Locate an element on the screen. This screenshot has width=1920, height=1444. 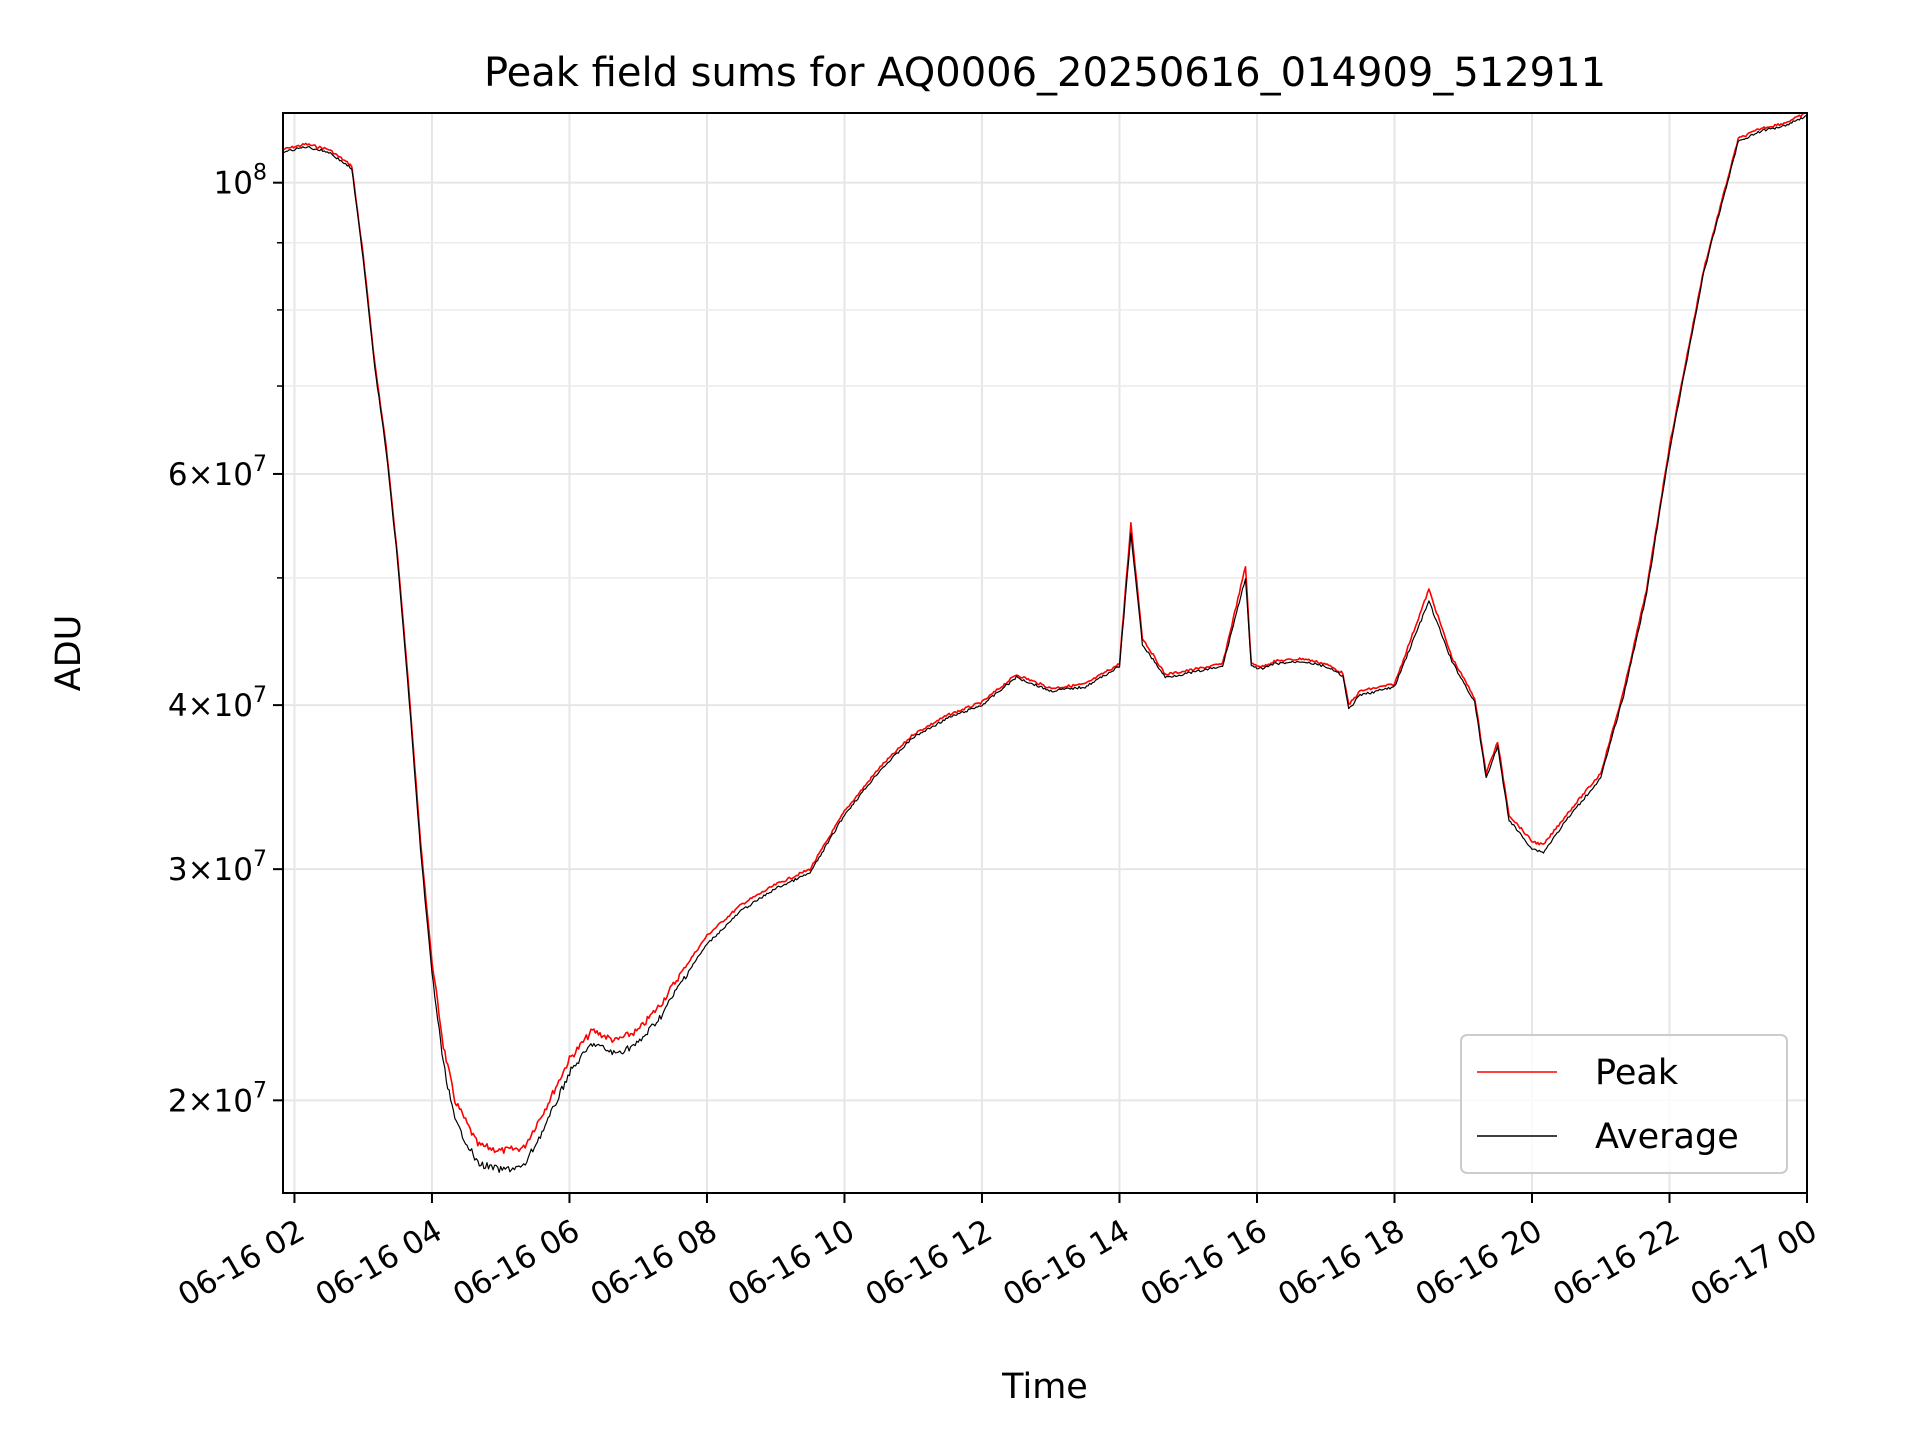
y-tick-label: 108 is located at coordinates (240, 181).